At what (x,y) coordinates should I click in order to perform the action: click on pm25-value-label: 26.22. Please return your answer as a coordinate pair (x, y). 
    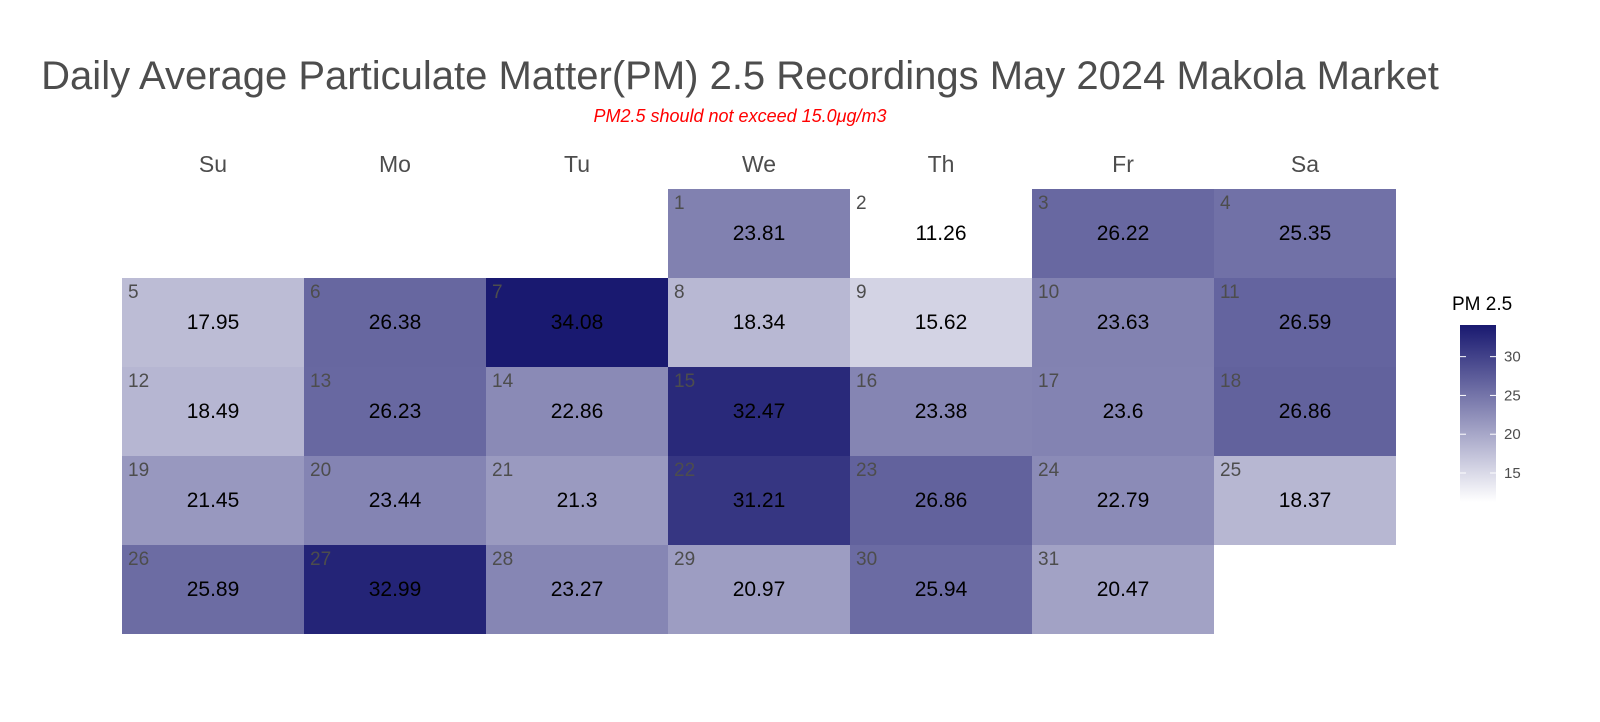
    Looking at the image, I should click on (1123, 233).